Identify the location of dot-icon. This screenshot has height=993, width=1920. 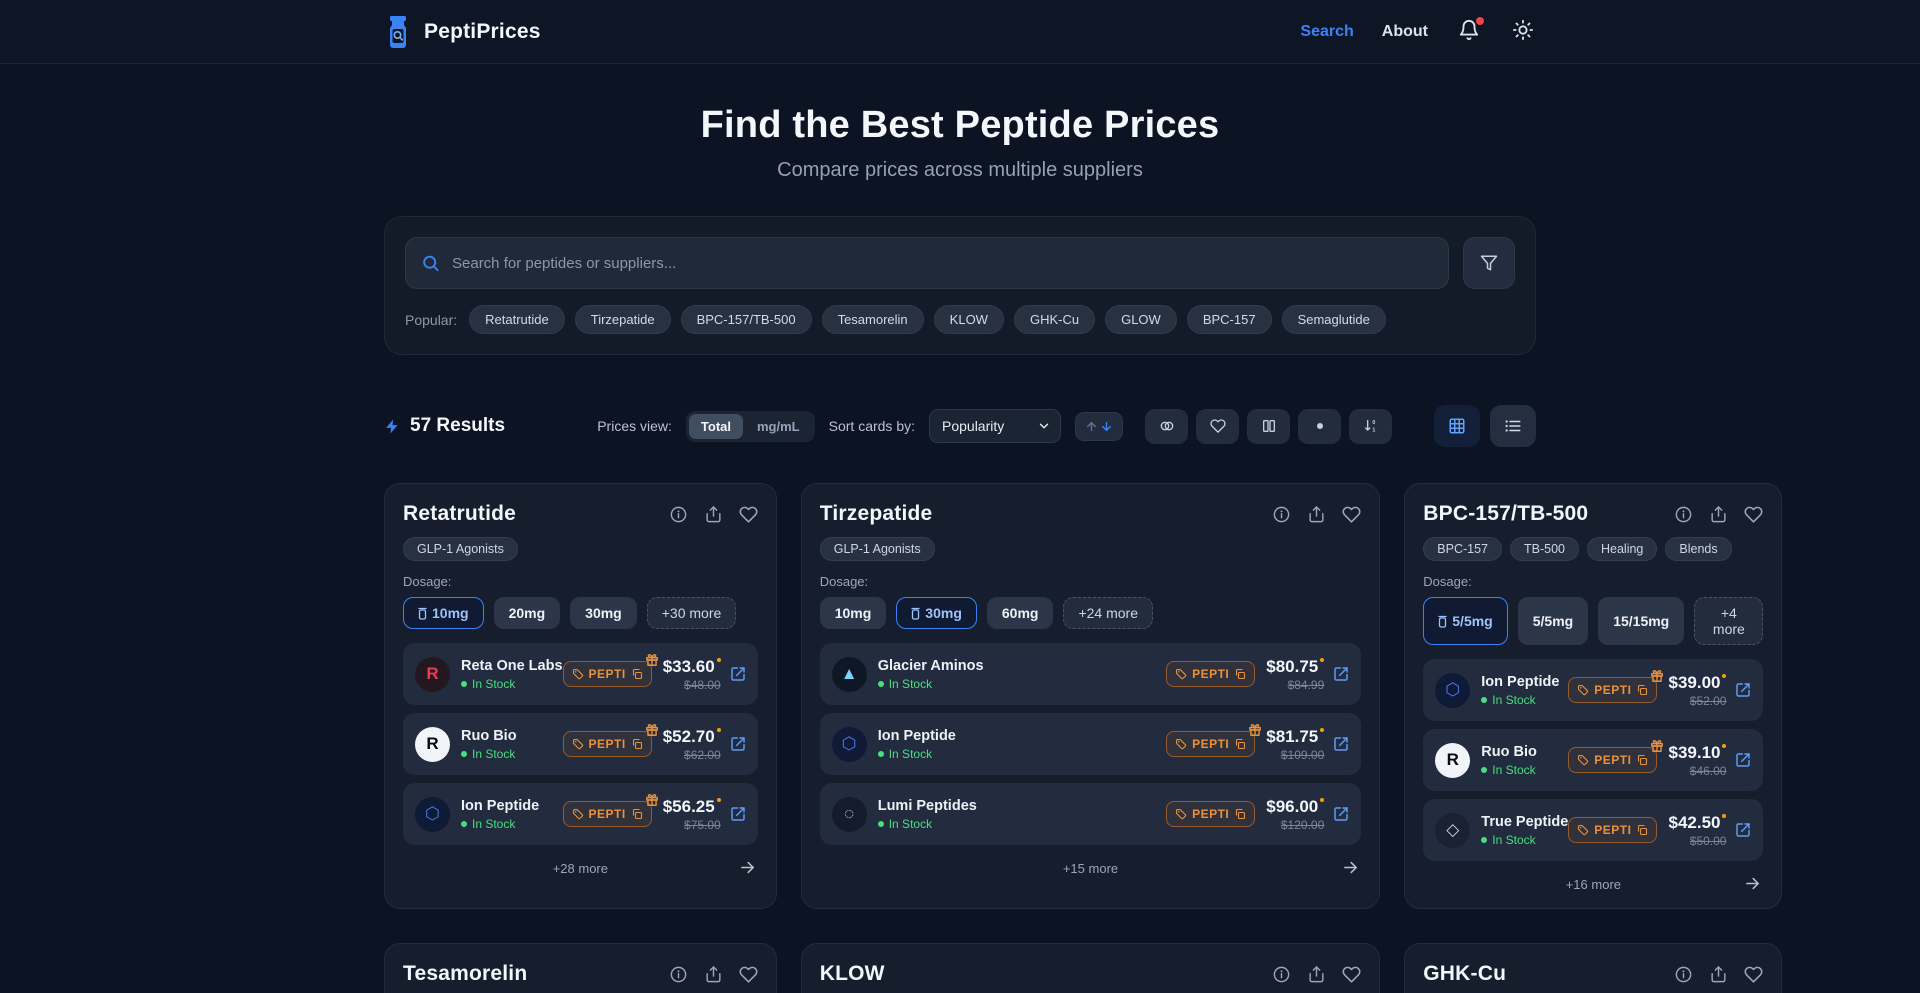
(1320, 426).